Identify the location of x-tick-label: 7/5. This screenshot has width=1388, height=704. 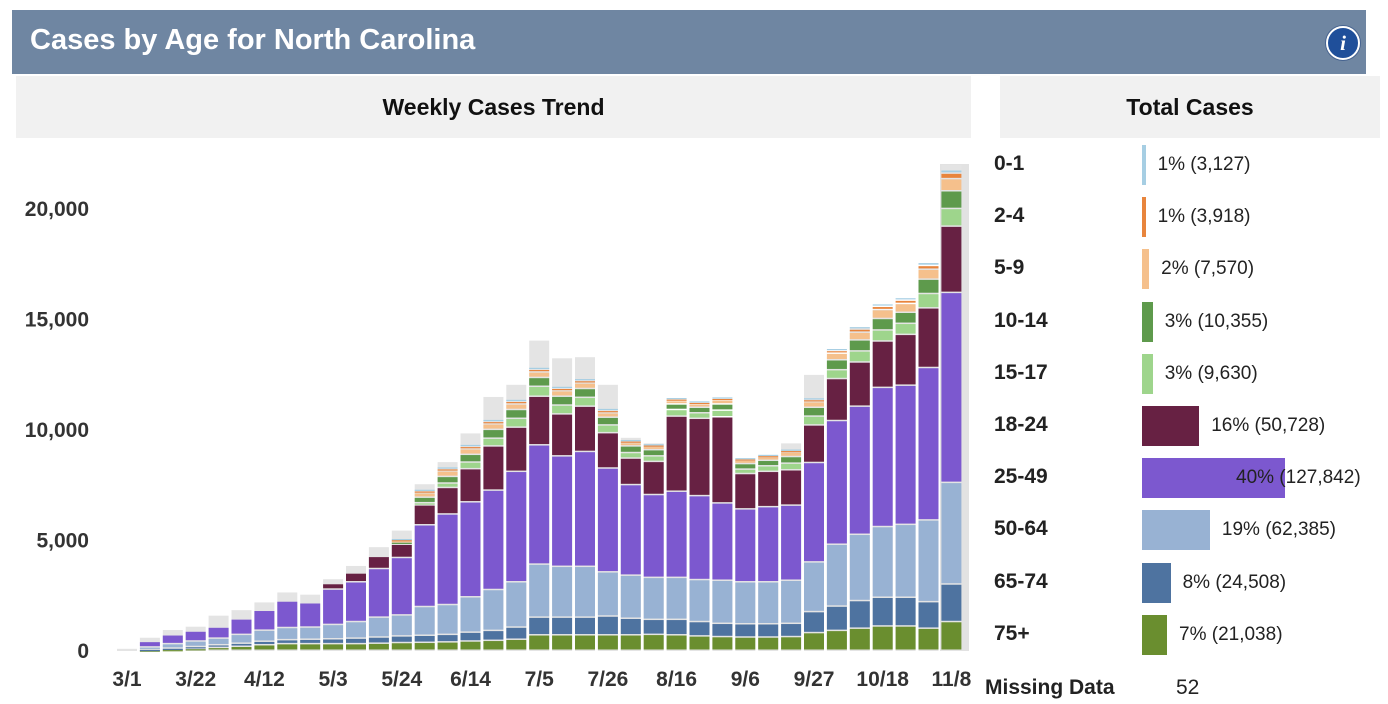
(540, 679).